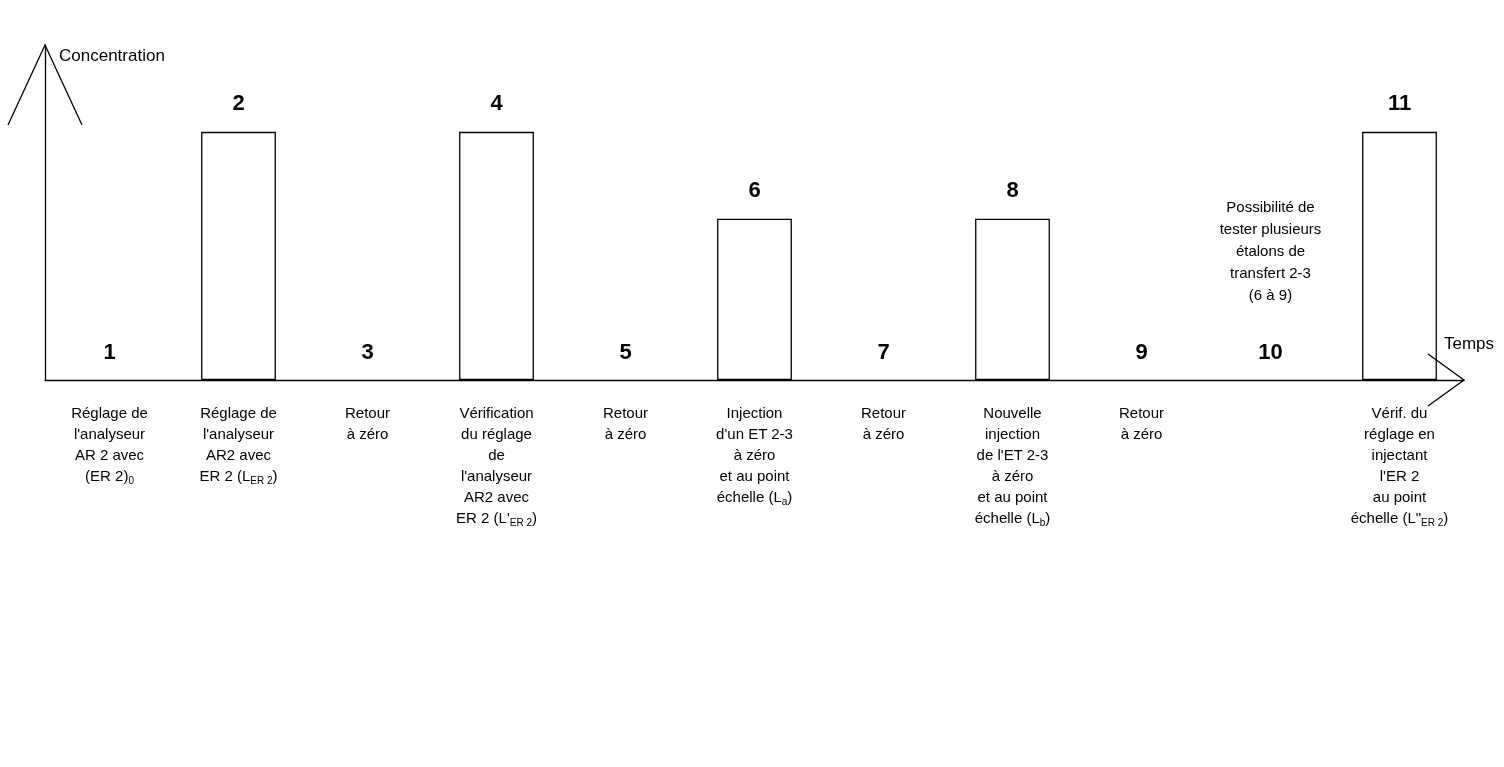  What do you see at coordinates (1270, 250) in the screenshot?
I see `annotation: Possibilité de tester plusieurs étalons de transfert 2-3 (6 à 9)` at bounding box center [1270, 250].